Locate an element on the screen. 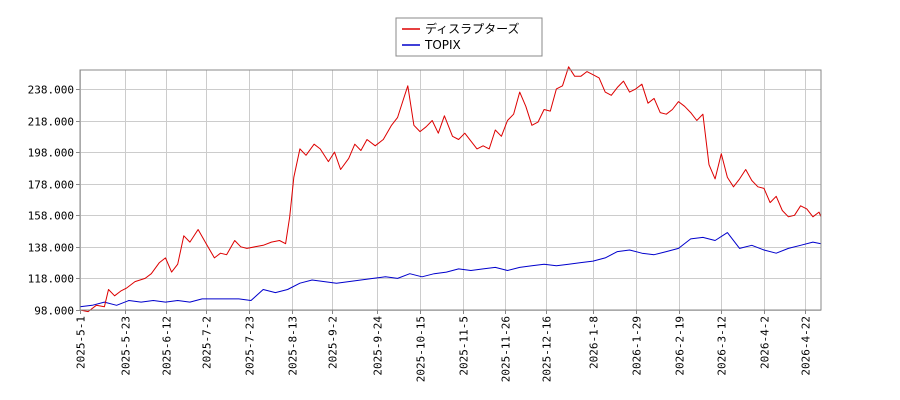 This screenshot has width=900, height=400. x-tick-label: 2026-3-12 is located at coordinates (722, 346).